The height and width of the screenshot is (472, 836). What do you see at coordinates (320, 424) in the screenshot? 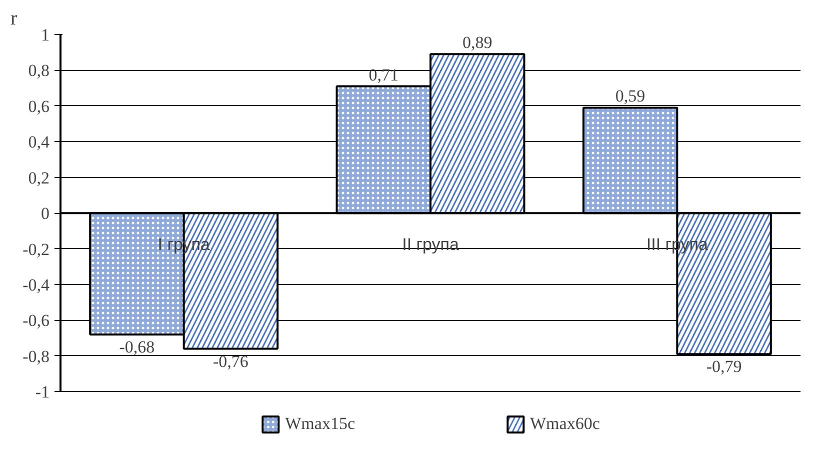
I see `legend-label: Wmax15c` at bounding box center [320, 424].